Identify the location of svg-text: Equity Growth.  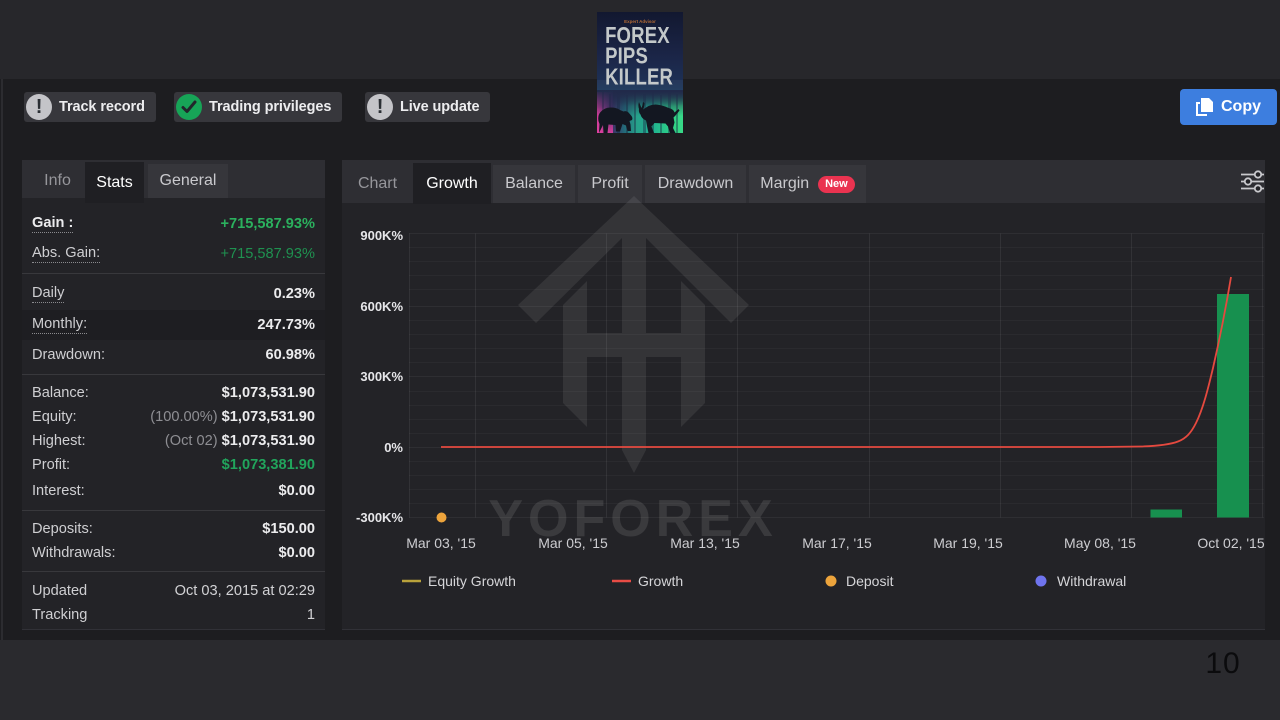
(472, 581).